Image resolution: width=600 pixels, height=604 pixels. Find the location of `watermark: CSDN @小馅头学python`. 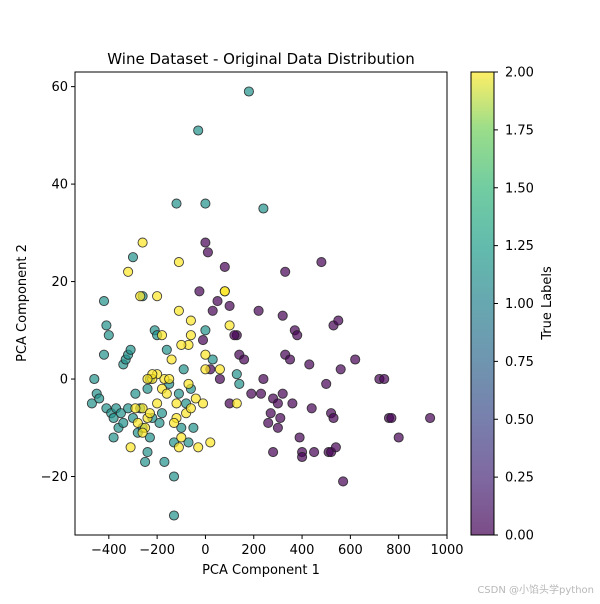

watermark: CSDN @小馅头学python is located at coordinates (535, 590).